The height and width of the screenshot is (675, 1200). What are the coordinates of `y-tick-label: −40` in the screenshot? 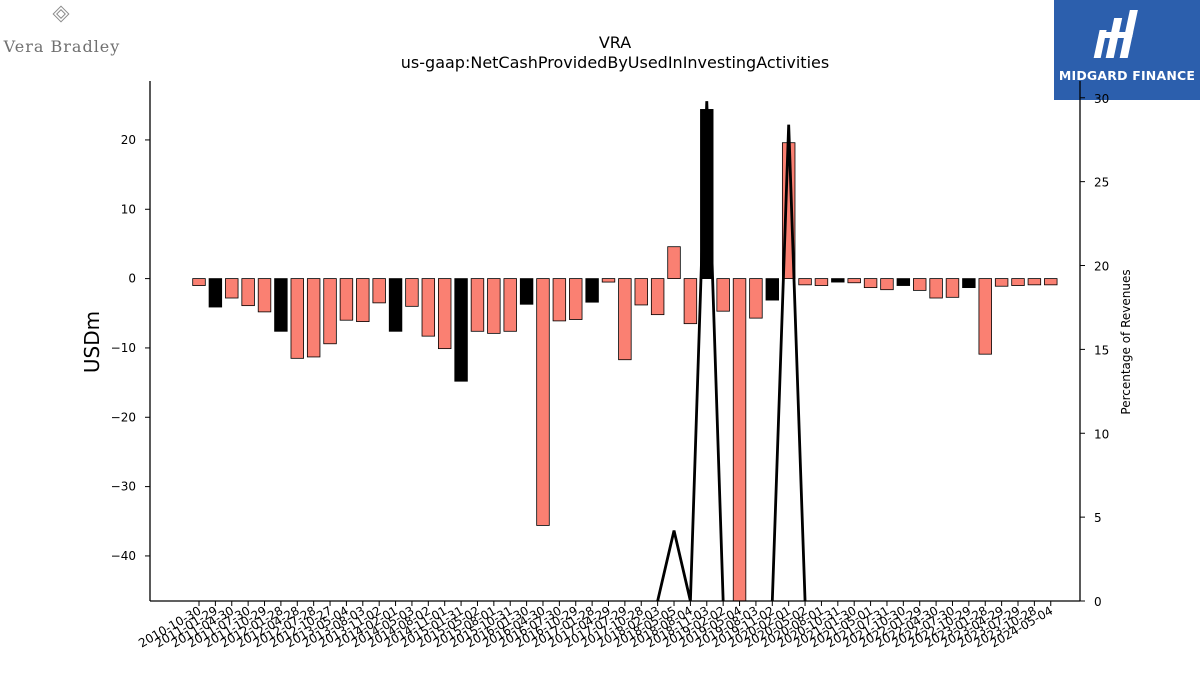 It's located at (123, 556).